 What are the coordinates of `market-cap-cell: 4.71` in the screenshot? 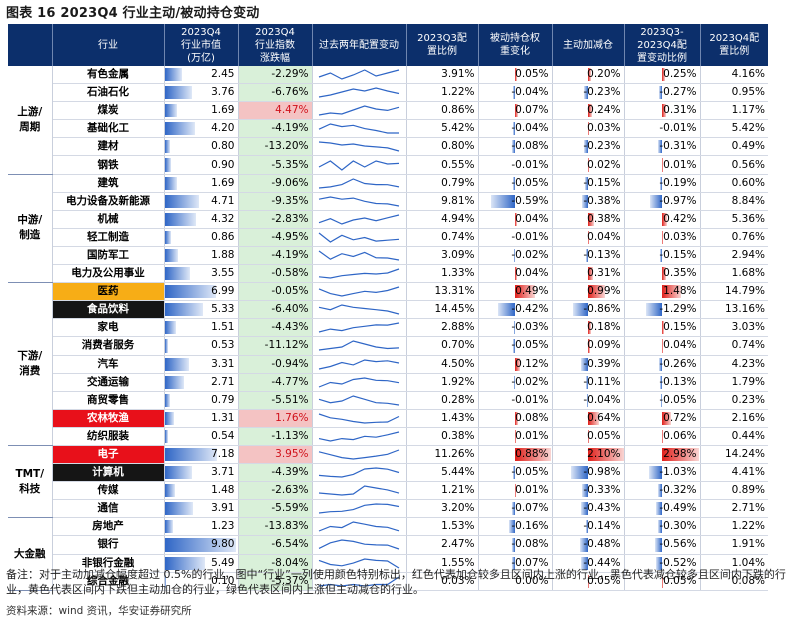 It's located at (200, 201).